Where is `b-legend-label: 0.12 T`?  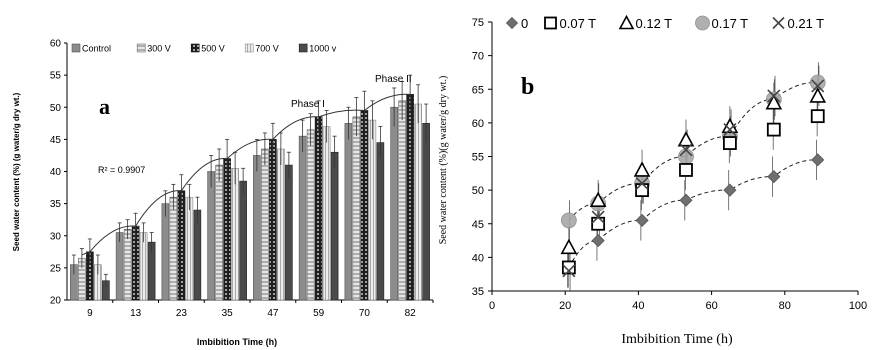
b-legend-label: 0.12 T is located at coordinates (654, 23).